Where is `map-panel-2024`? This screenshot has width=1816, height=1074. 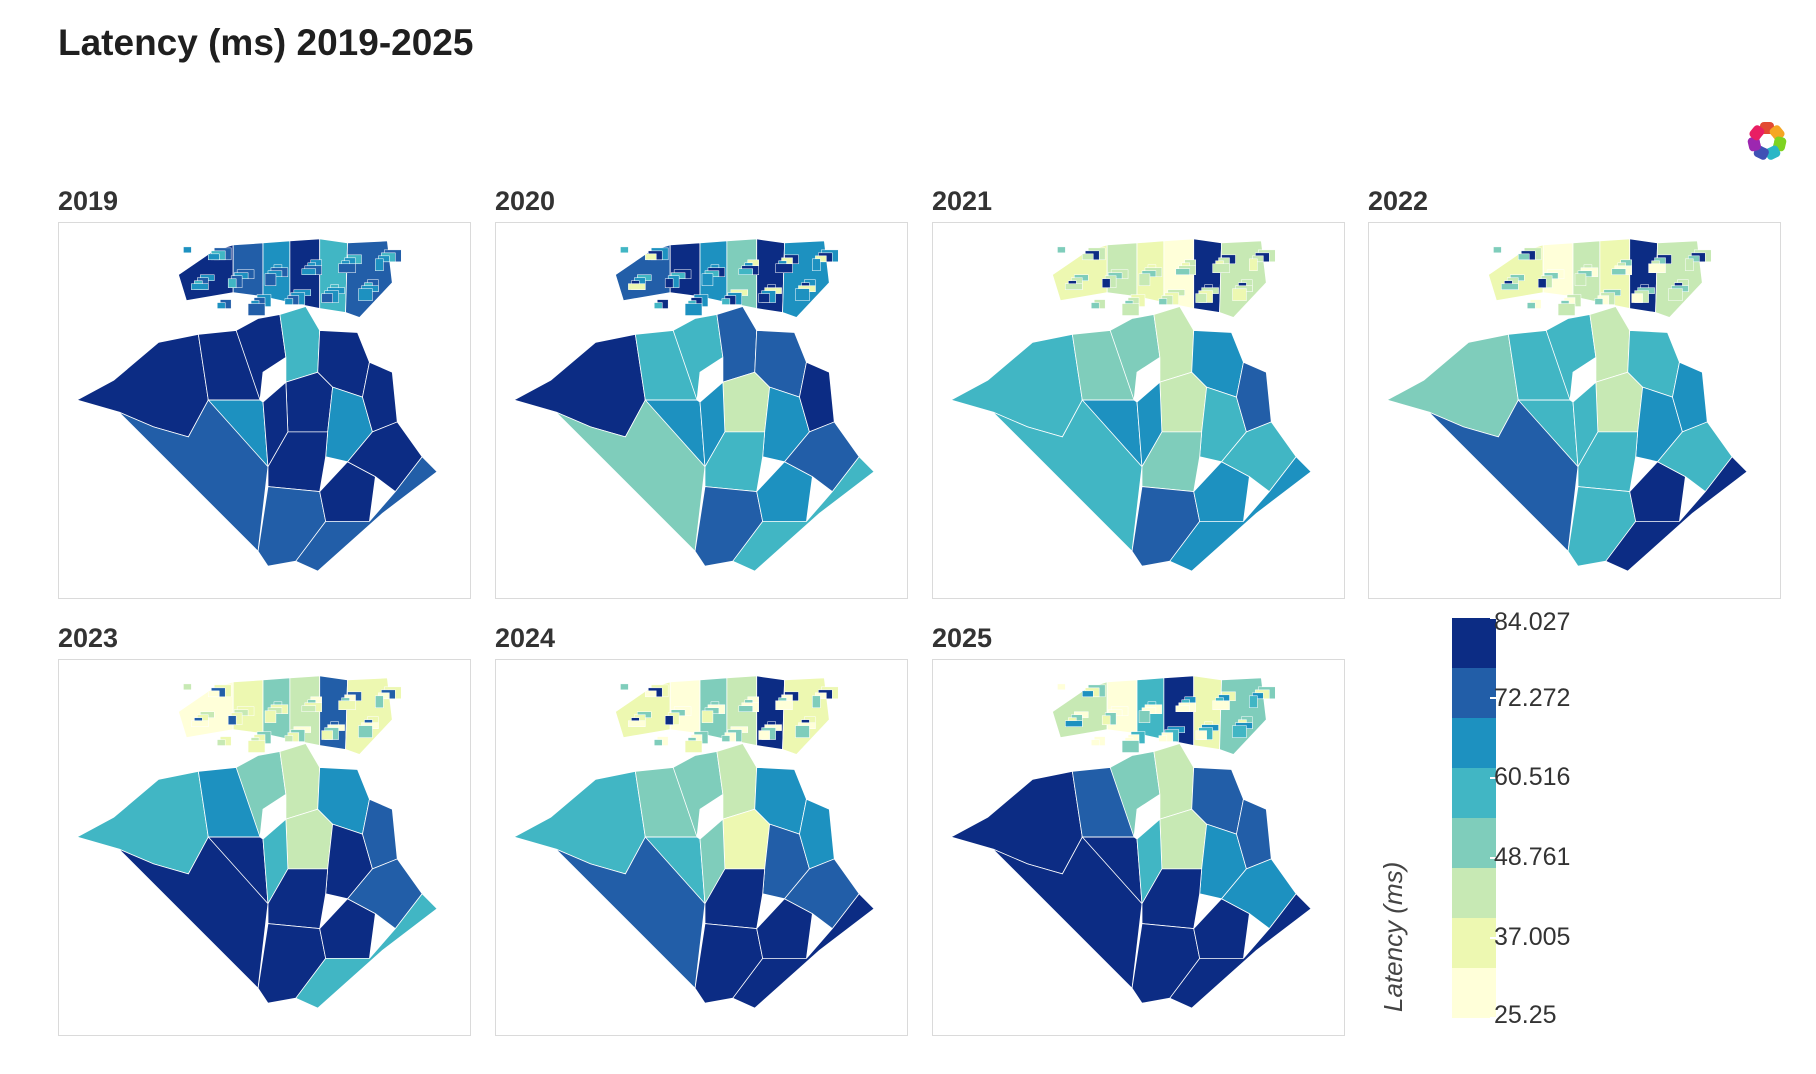
map-panel-2024 is located at coordinates (701, 847).